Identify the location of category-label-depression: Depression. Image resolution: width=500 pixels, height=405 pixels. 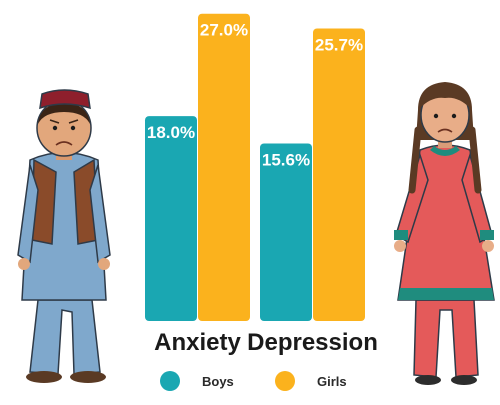
(312, 342).